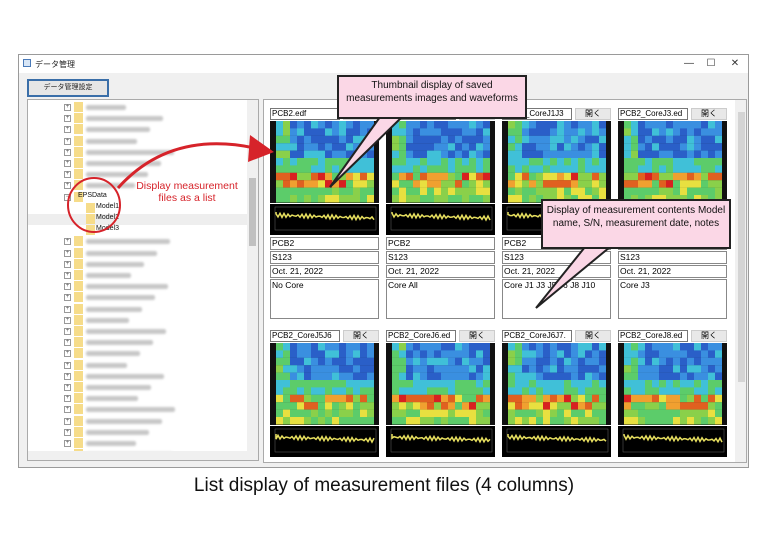 The height and width of the screenshot is (543, 768). I want to click on notes-field: Core J3, so click(672, 299).